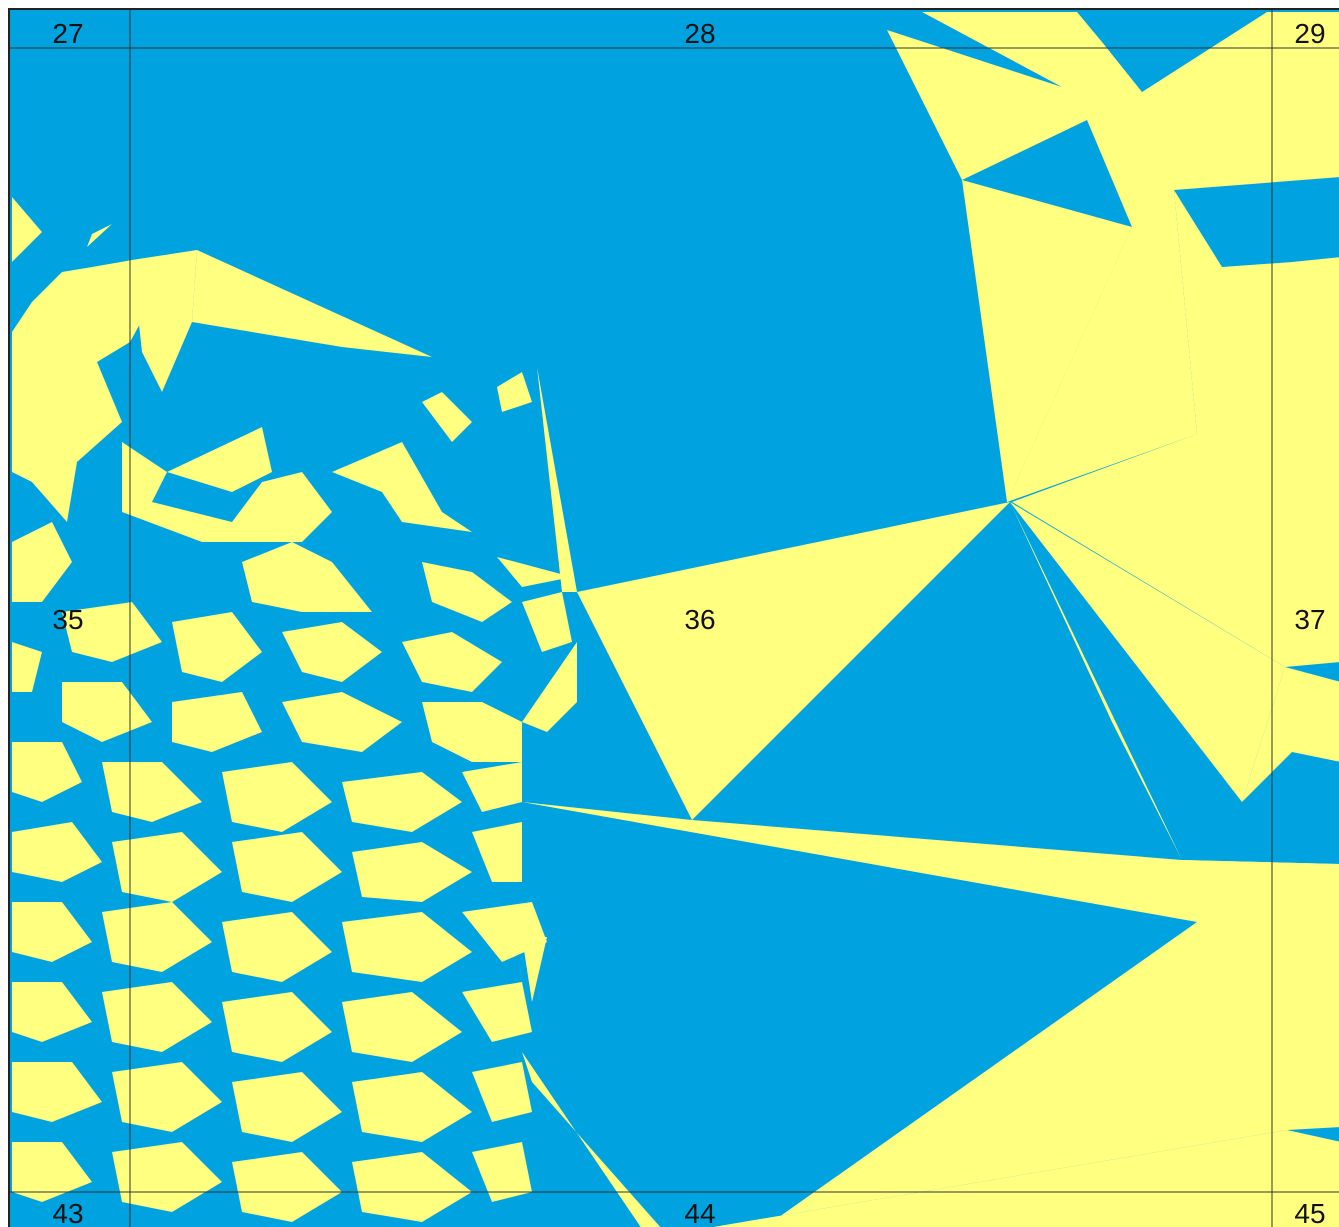  I want to click on land-lower-right, so click(1026, 1043).